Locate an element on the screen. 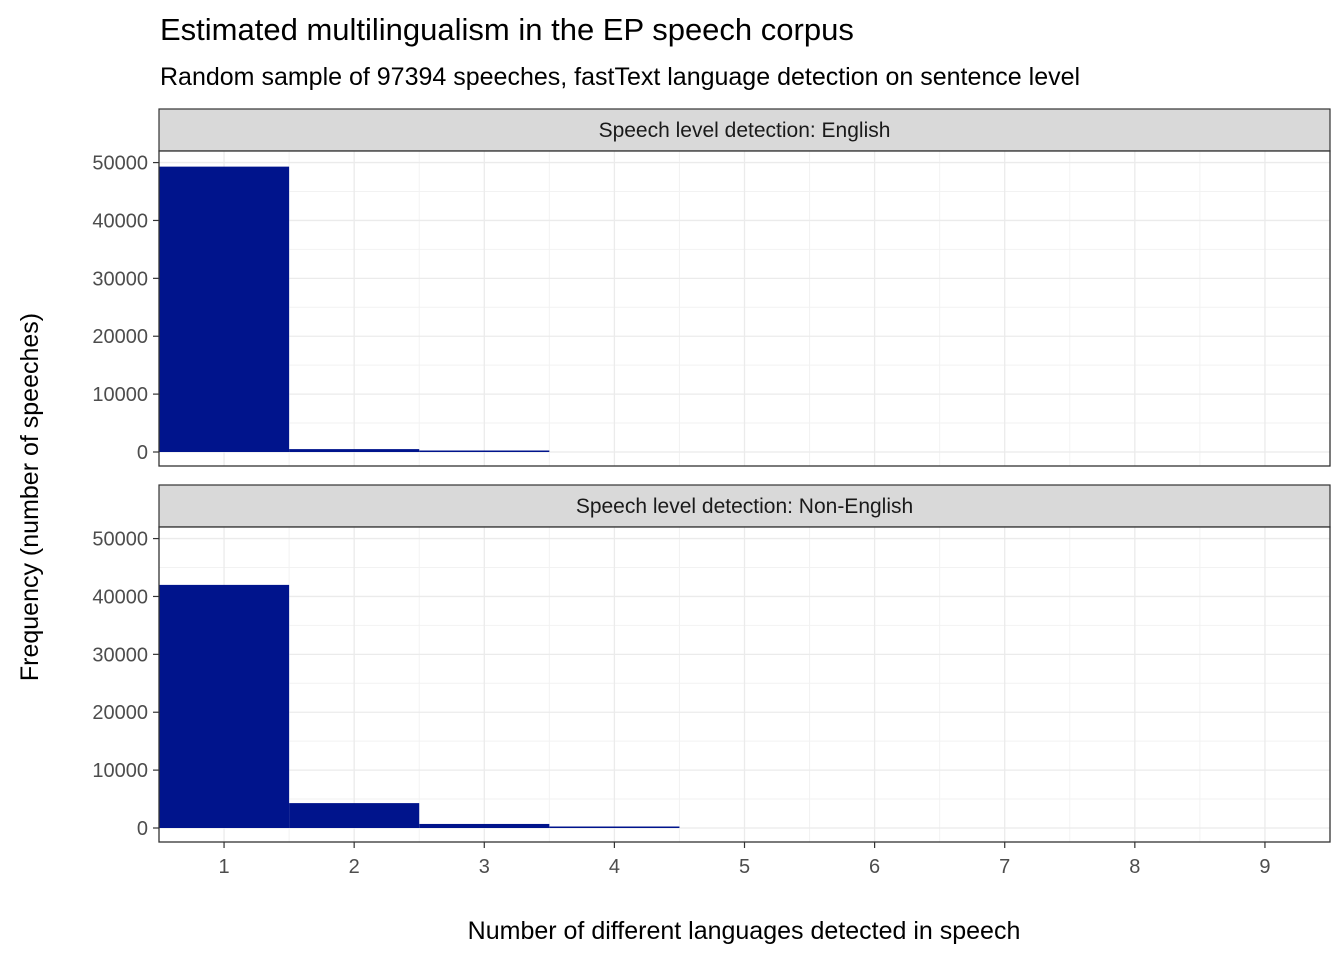 The height and width of the screenshot is (965, 1344). x-axis: 1 2 3 4 5 6 7 8 9 is located at coordinates (744, 860).